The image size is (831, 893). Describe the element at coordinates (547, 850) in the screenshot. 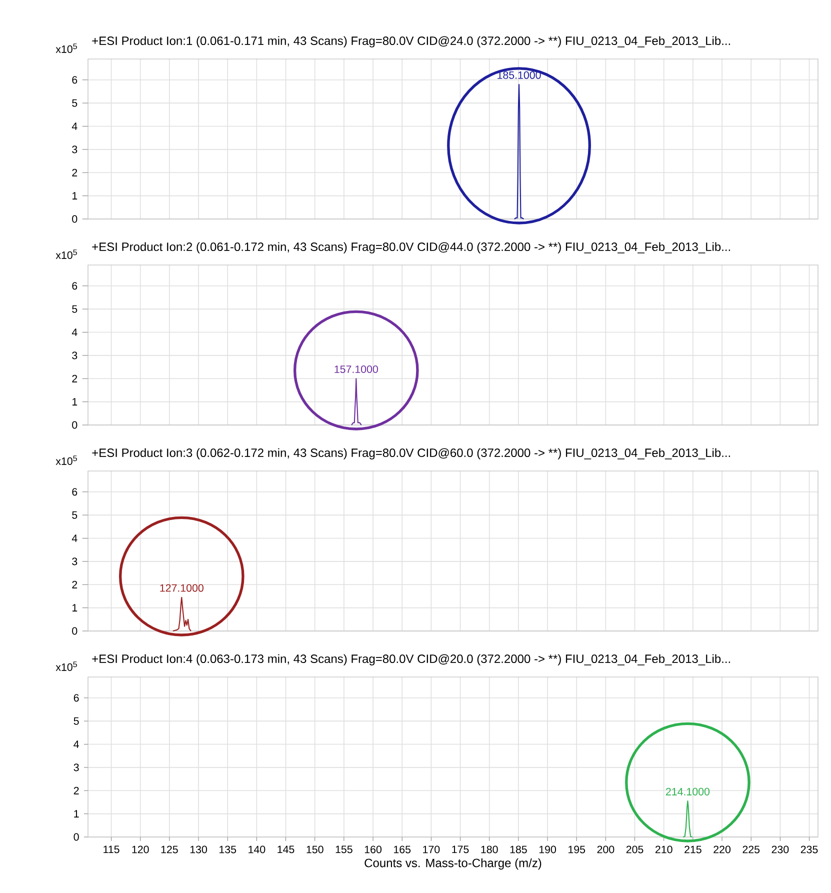

I see `x-tick-label: 190` at that location.